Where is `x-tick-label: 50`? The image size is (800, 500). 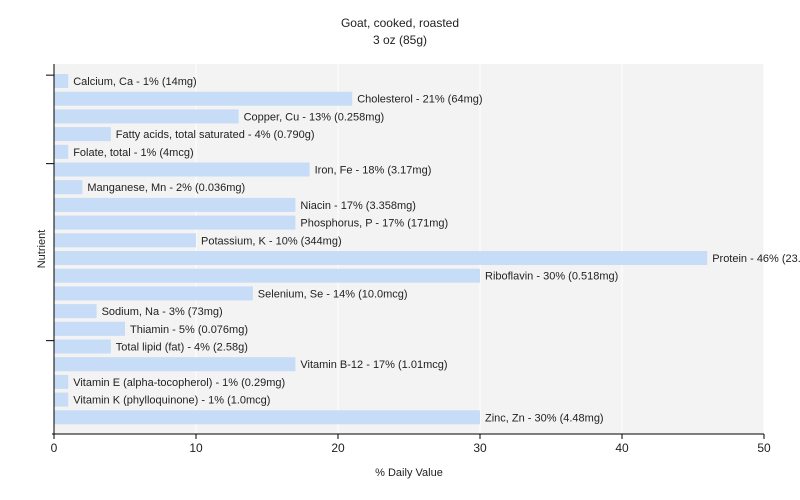
x-tick-label: 50 is located at coordinates (764, 448).